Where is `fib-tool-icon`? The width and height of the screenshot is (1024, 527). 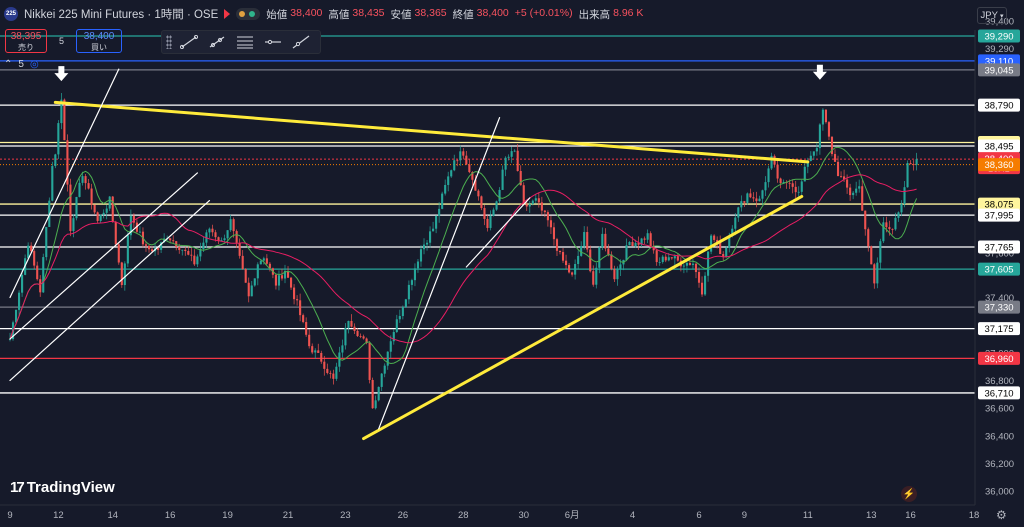 fib-tool-icon is located at coordinates (245, 42).